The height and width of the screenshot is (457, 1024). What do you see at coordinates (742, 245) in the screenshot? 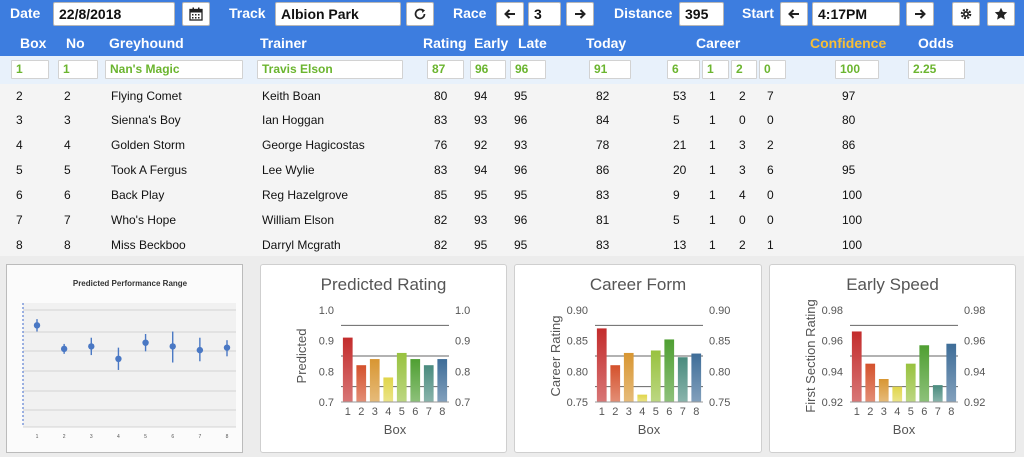
I see `cell-career-places: 2` at bounding box center [742, 245].